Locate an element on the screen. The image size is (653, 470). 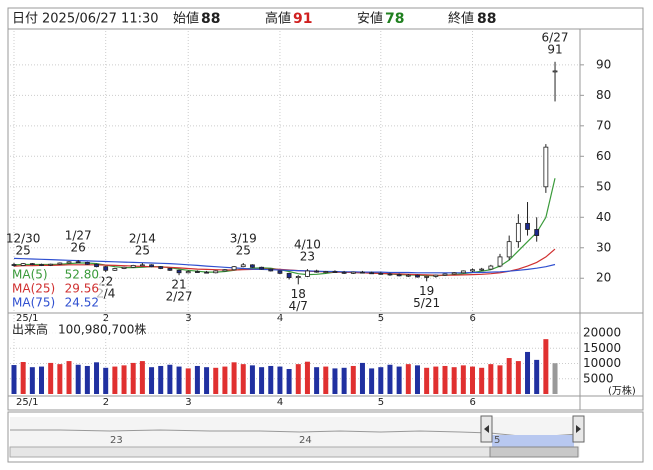
y-tick-label: 80 is located at coordinates (603, 95).